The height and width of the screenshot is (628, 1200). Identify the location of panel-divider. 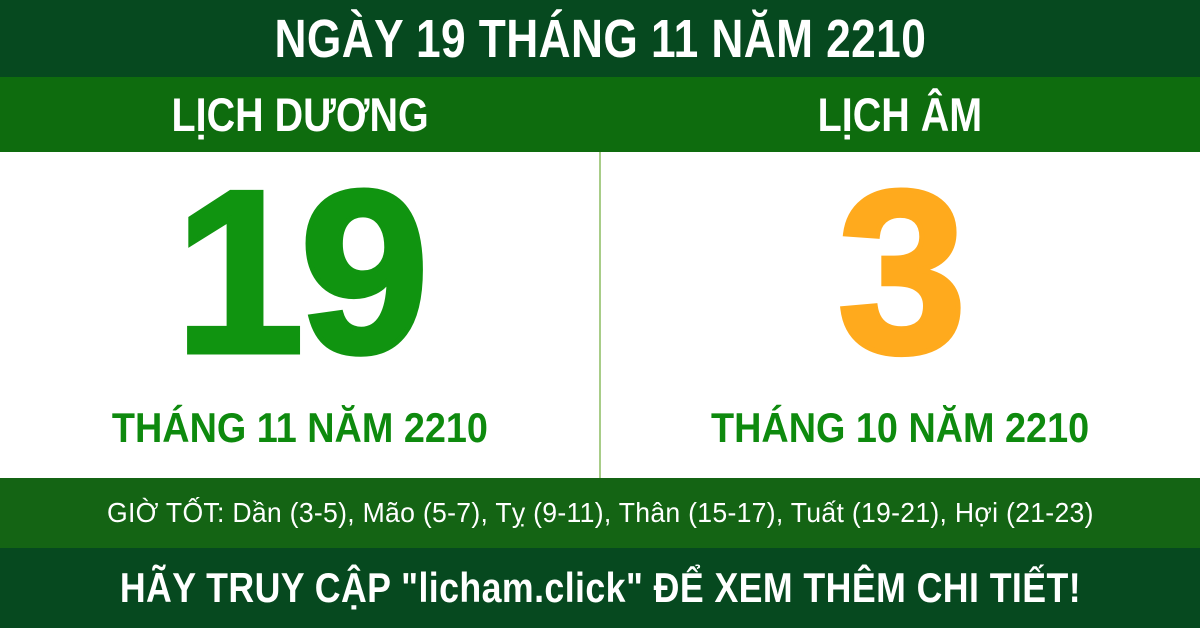
(600, 315).